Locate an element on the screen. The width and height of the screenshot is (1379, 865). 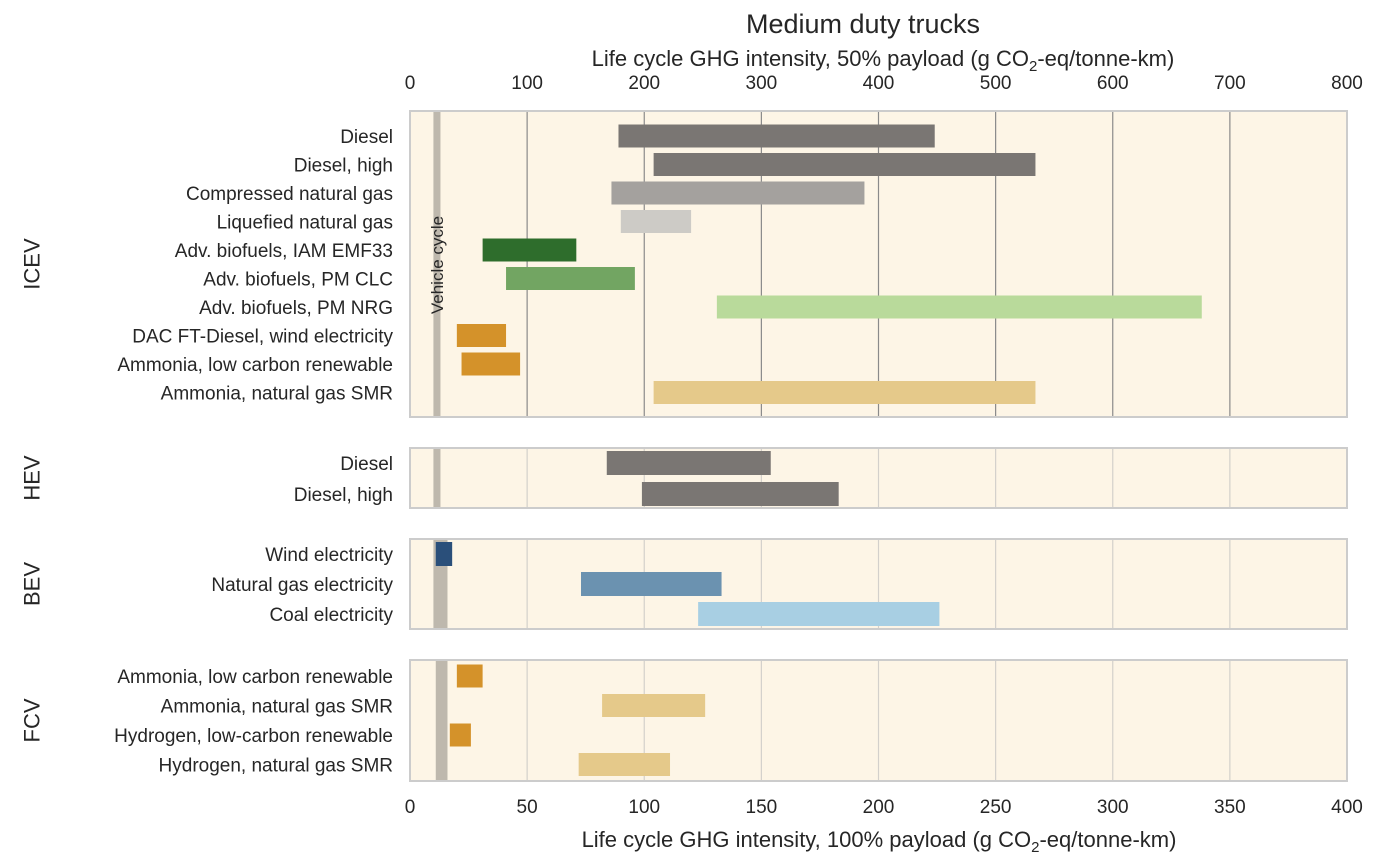
bottom-tick-label: 50 is located at coordinates (527, 807).